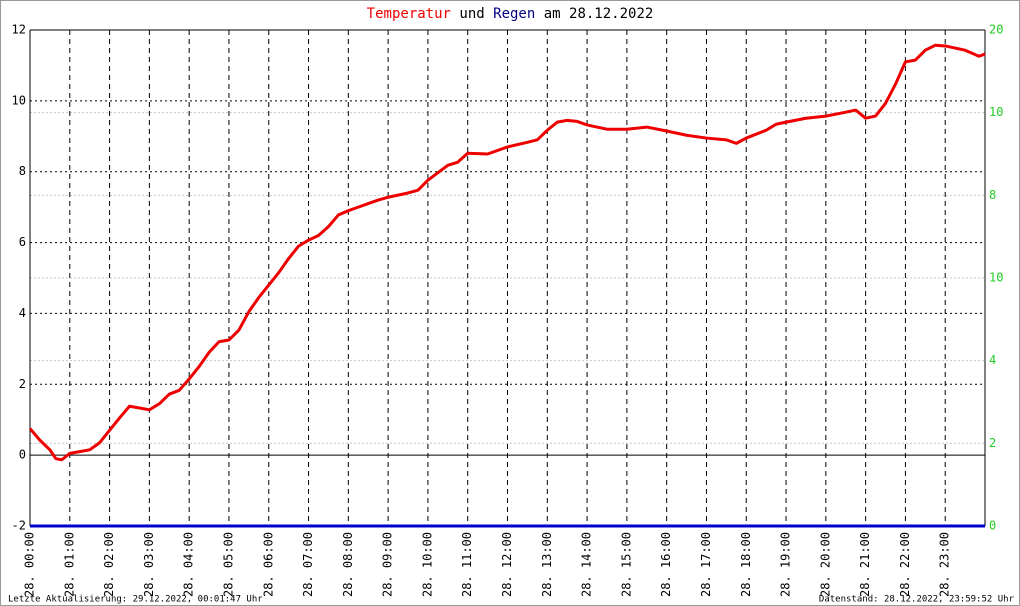 The image size is (1020, 606). I want to click on title-word: und, so click(471, 14).